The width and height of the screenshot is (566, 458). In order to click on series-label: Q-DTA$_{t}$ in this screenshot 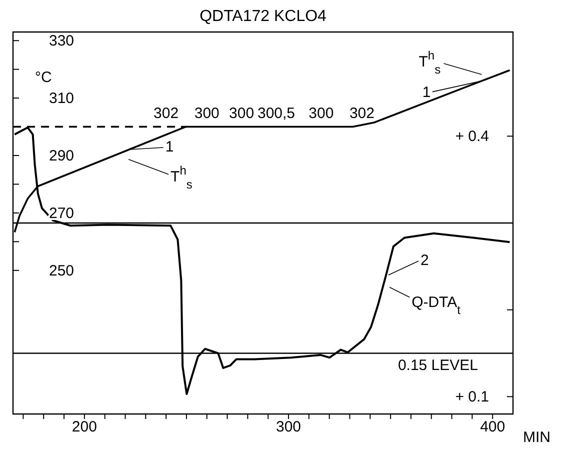, I will do `click(437, 306)`.